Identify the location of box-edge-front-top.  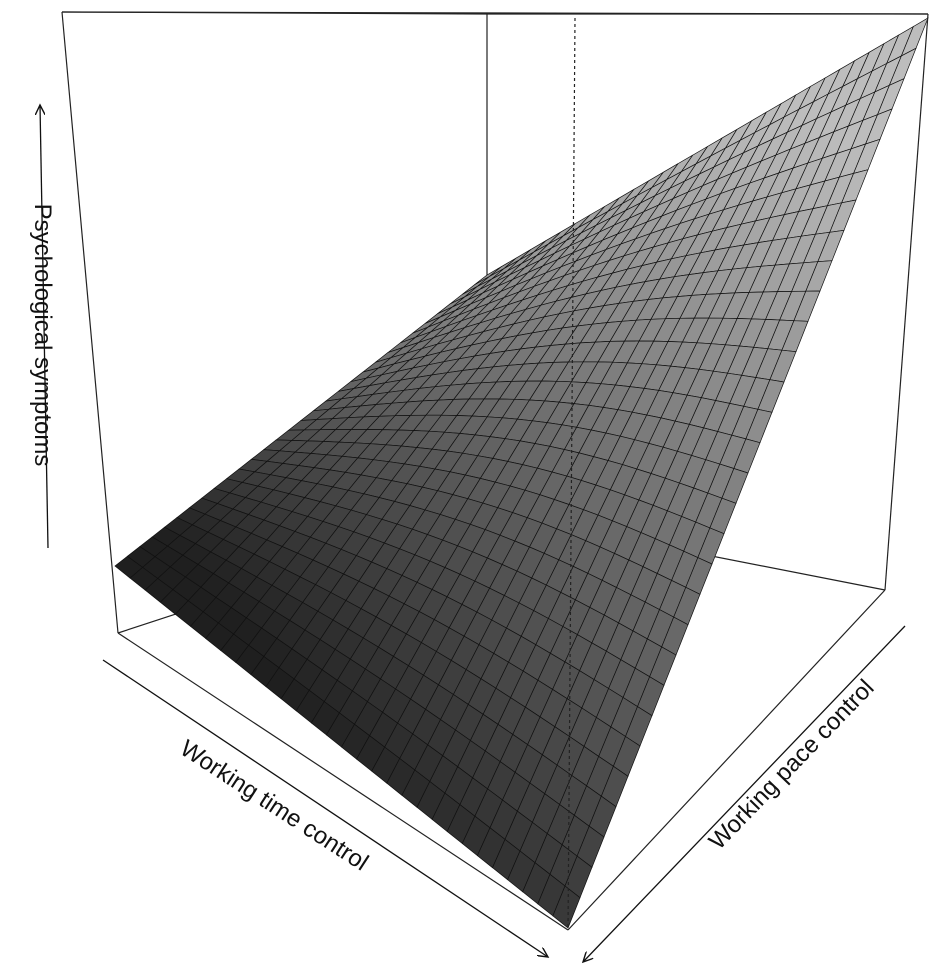
(495, 13).